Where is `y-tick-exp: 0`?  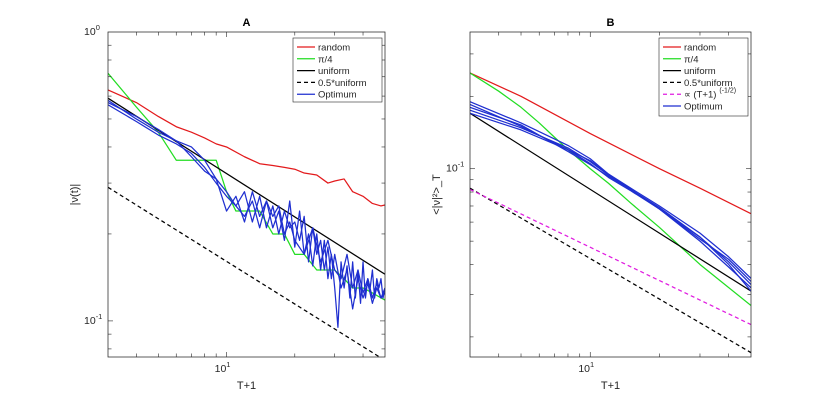 y-tick-exp: 0 is located at coordinates (98, 27).